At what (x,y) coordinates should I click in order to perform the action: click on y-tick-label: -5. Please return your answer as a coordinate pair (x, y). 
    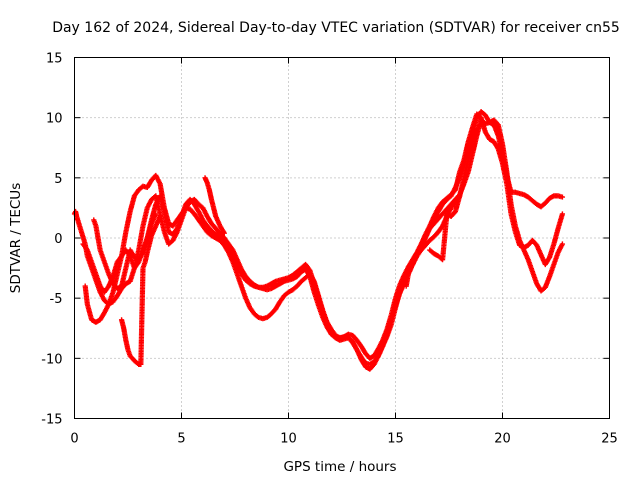
    Looking at the image, I should click on (56, 299).